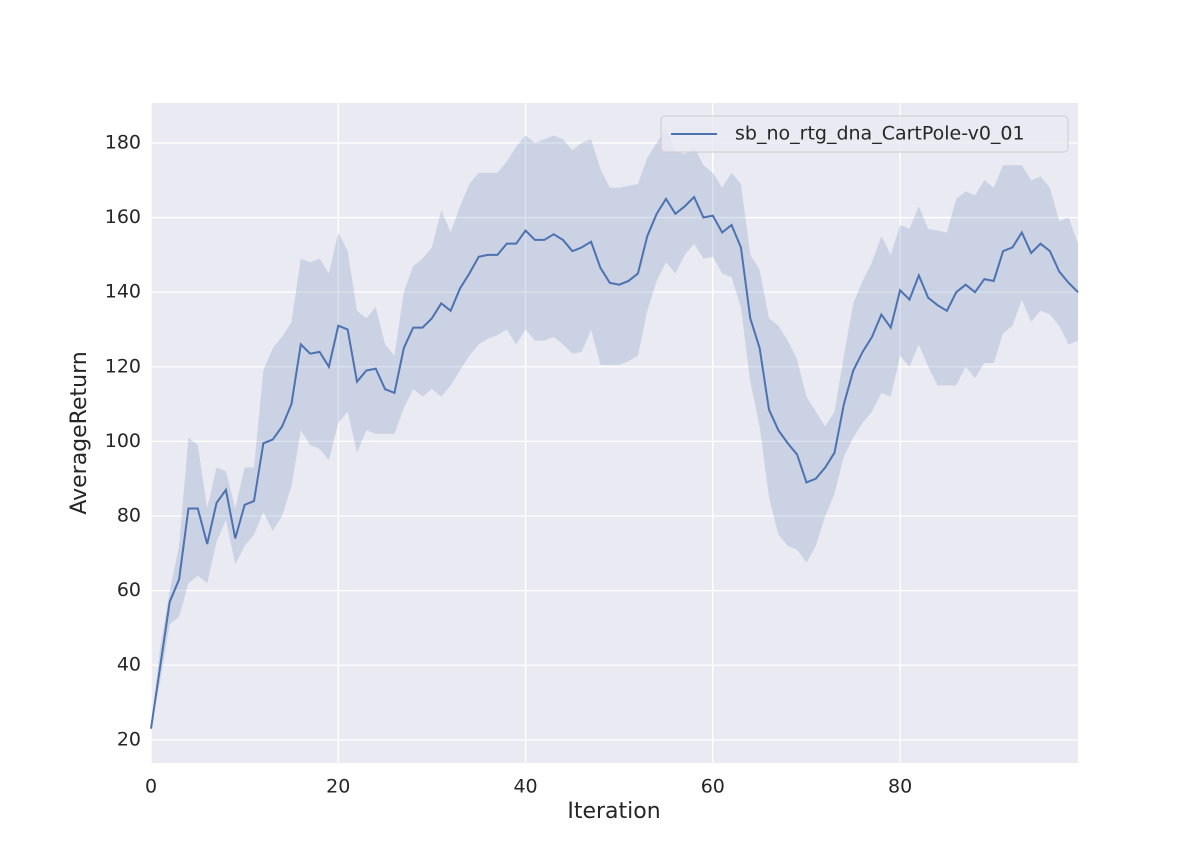 The height and width of the screenshot is (859, 1200). What do you see at coordinates (129, 739) in the screenshot?
I see `y-tick-label: 20` at bounding box center [129, 739].